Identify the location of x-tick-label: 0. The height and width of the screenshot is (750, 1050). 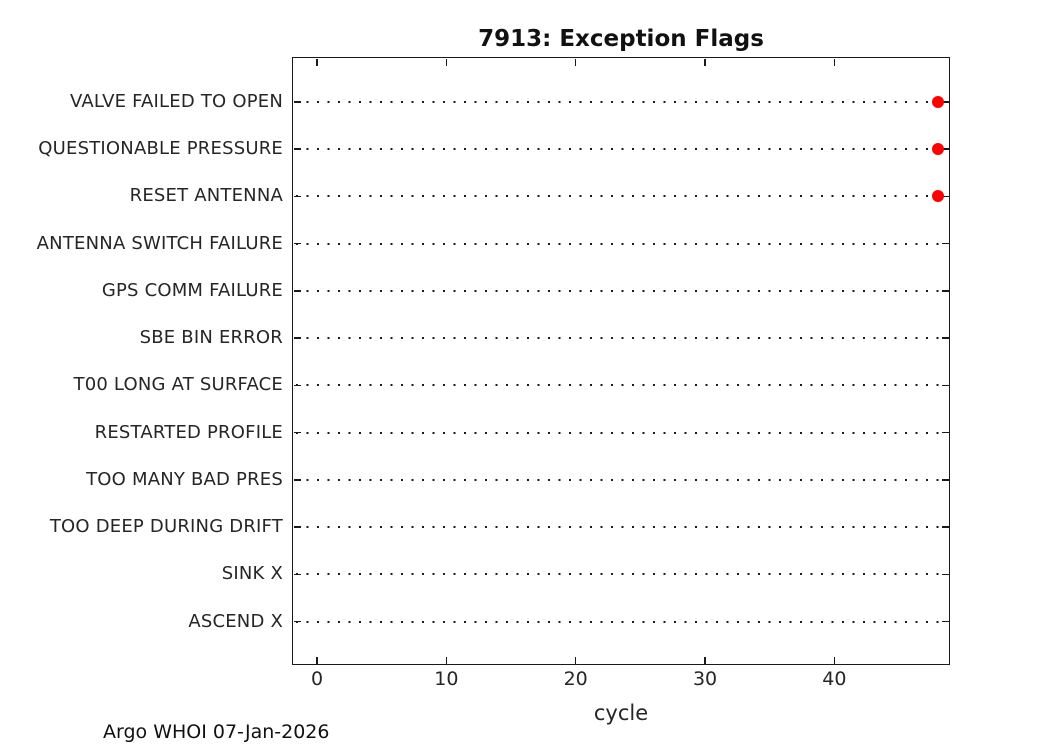
(317, 679).